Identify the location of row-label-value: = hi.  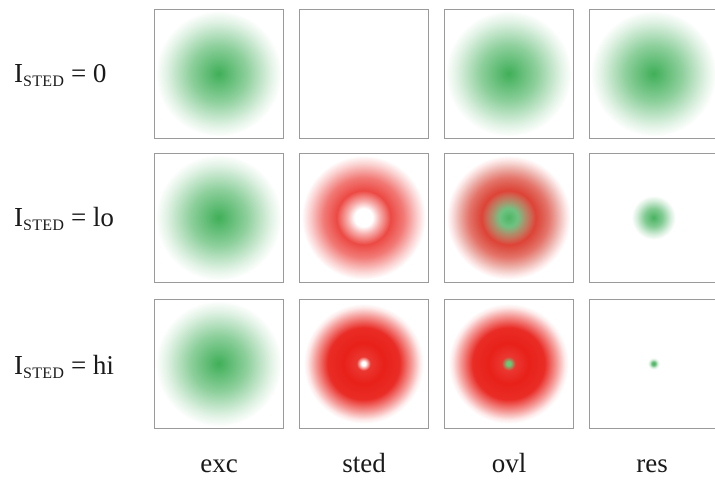
(89, 365).